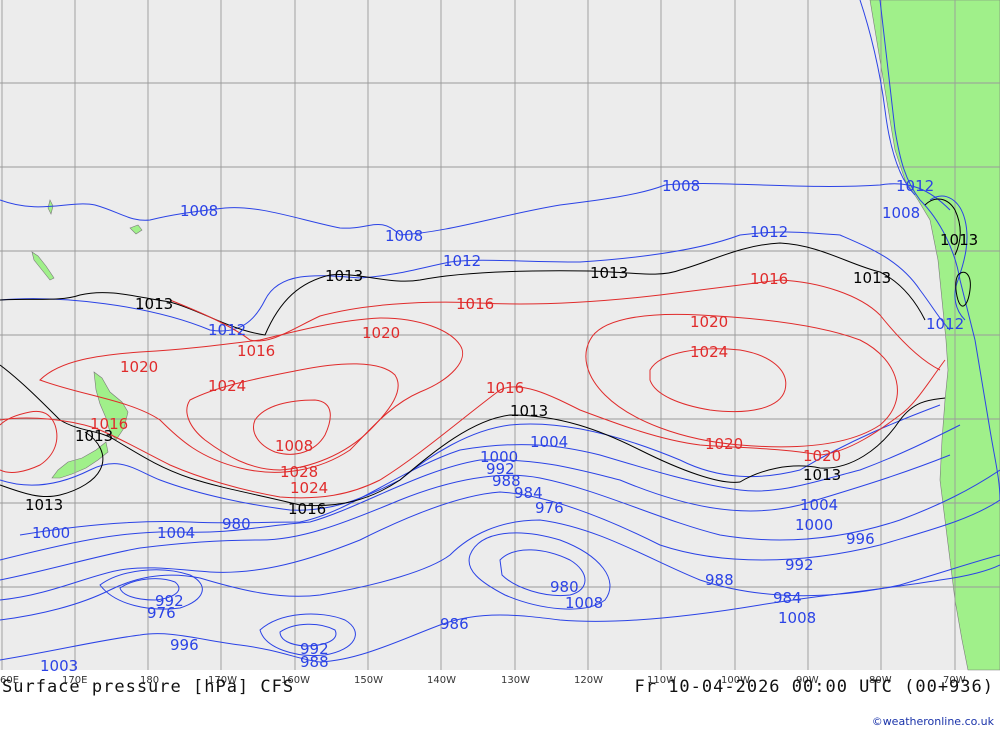 The height and width of the screenshot is (733, 1000). Describe the element at coordinates (111, 406) in the screenshot. I see `new-zealand-north-land` at that location.